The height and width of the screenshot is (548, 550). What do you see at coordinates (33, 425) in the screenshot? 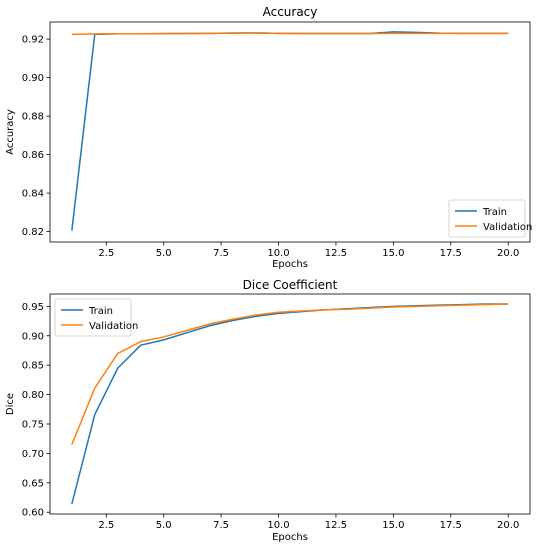
I see `y-tick-label: 0.75` at bounding box center [33, 425].